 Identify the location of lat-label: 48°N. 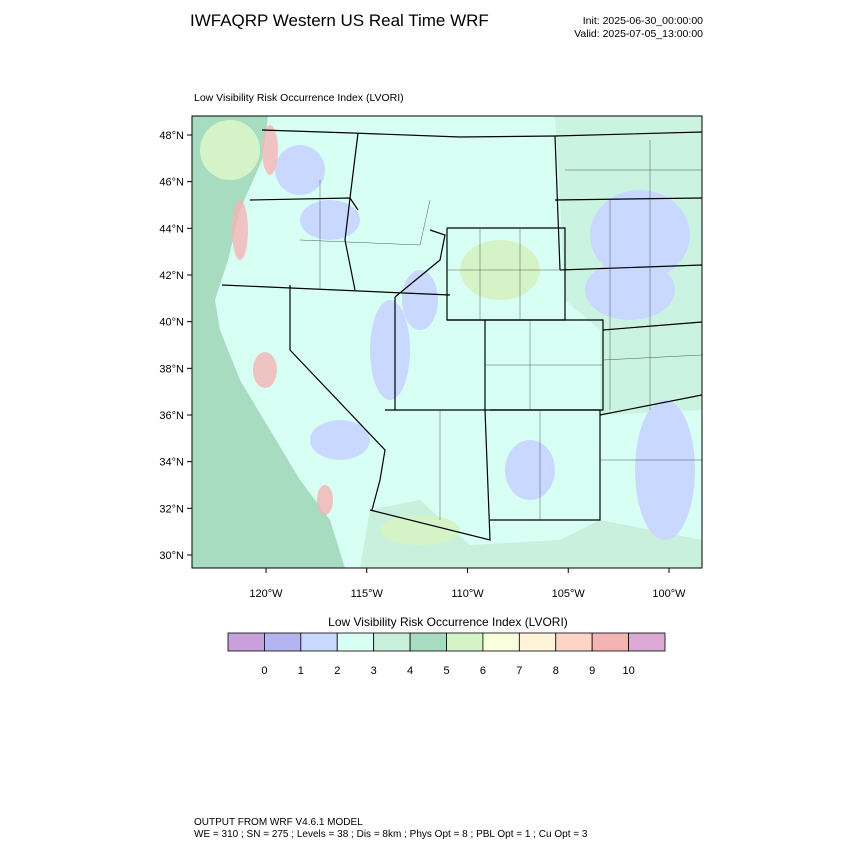
(171, 136).